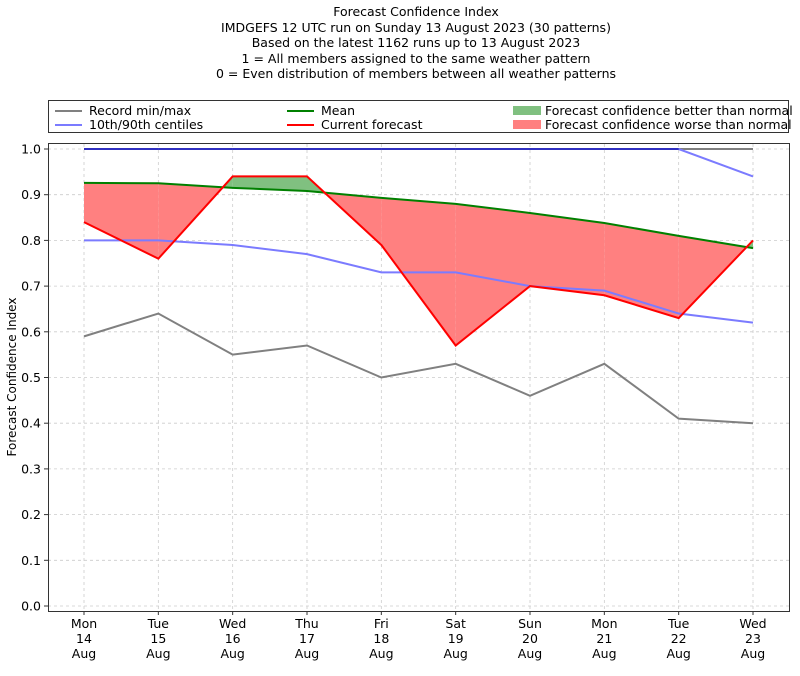 Image resolution: width=800 pixels, height=676 pixels. I want to click on legend-item-mean: Mean, so click(321, 110).